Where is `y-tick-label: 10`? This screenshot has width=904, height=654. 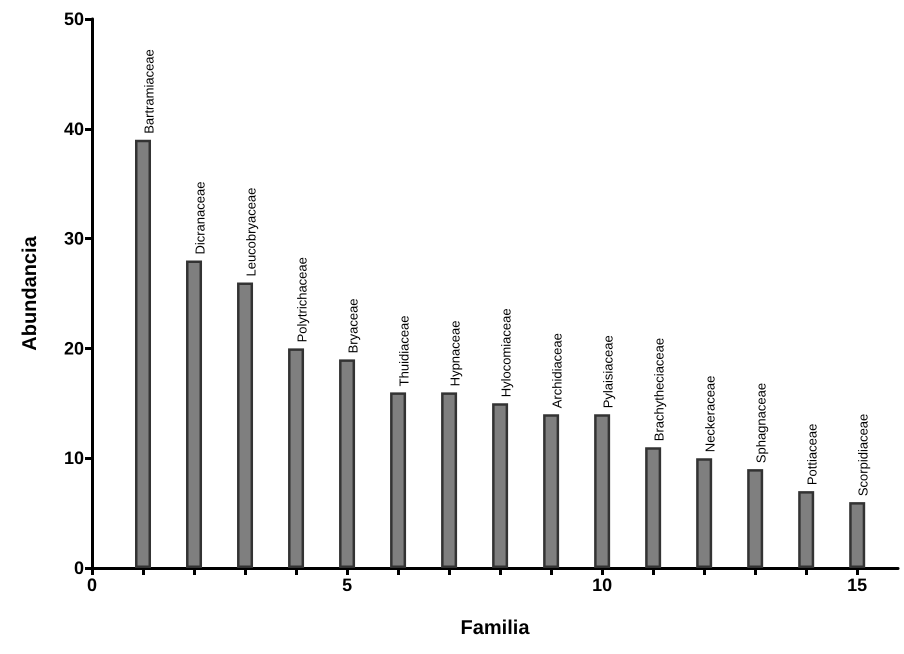
y-tick-label: 10 is located at coordinates (74, 458).